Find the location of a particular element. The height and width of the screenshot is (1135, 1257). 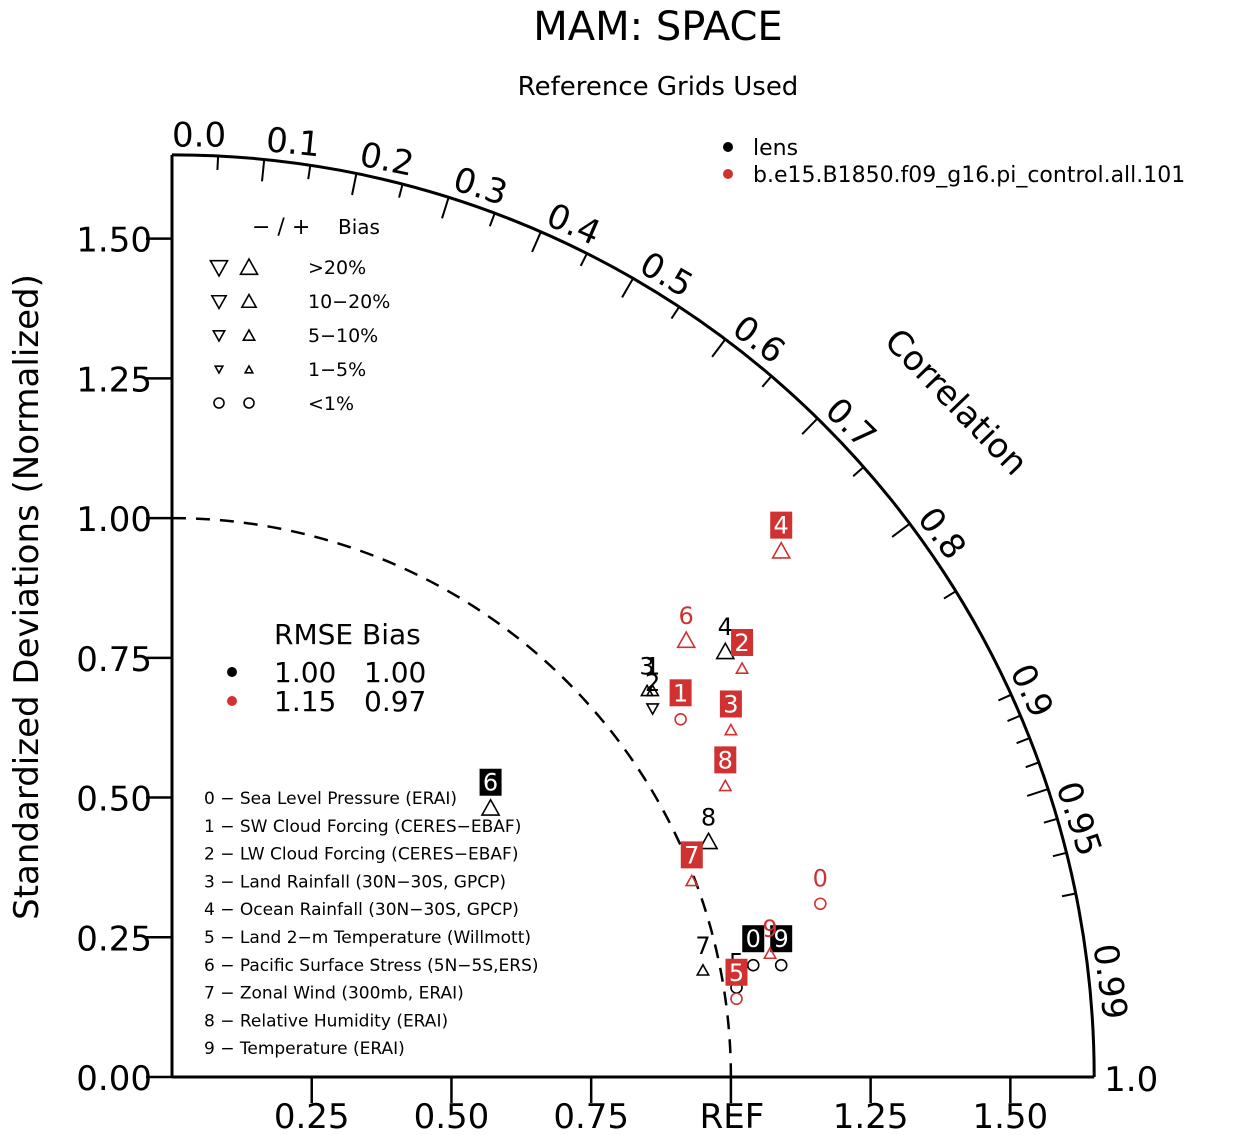

correlation-label: 0.2 is located at coordinates (386, 160).